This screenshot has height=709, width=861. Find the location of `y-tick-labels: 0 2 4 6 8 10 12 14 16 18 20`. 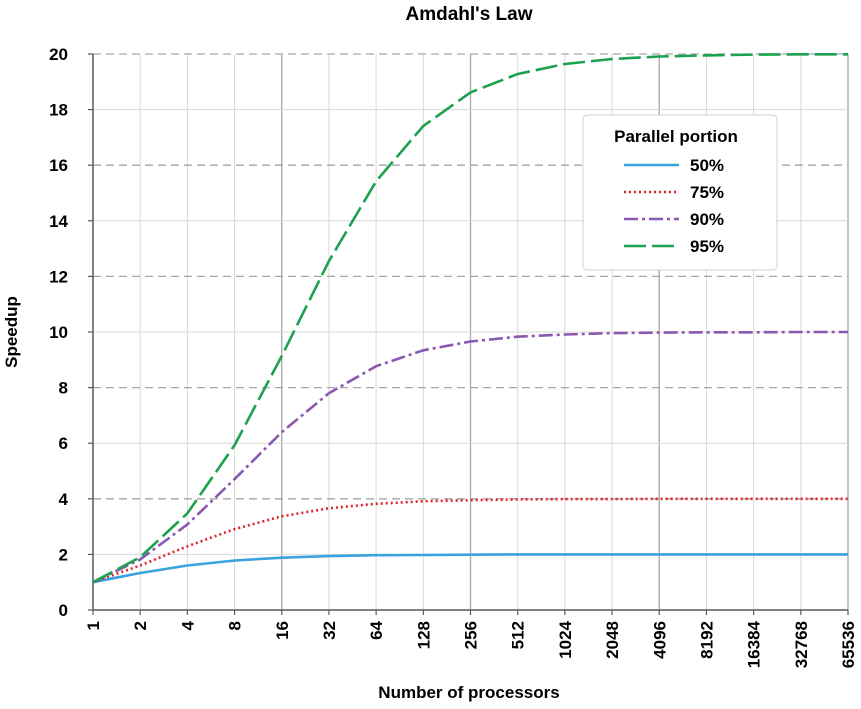

y-tick-labels: 0 2 4 6 8 10 12 14 16 18 20 is located at coordinates (58, 332).